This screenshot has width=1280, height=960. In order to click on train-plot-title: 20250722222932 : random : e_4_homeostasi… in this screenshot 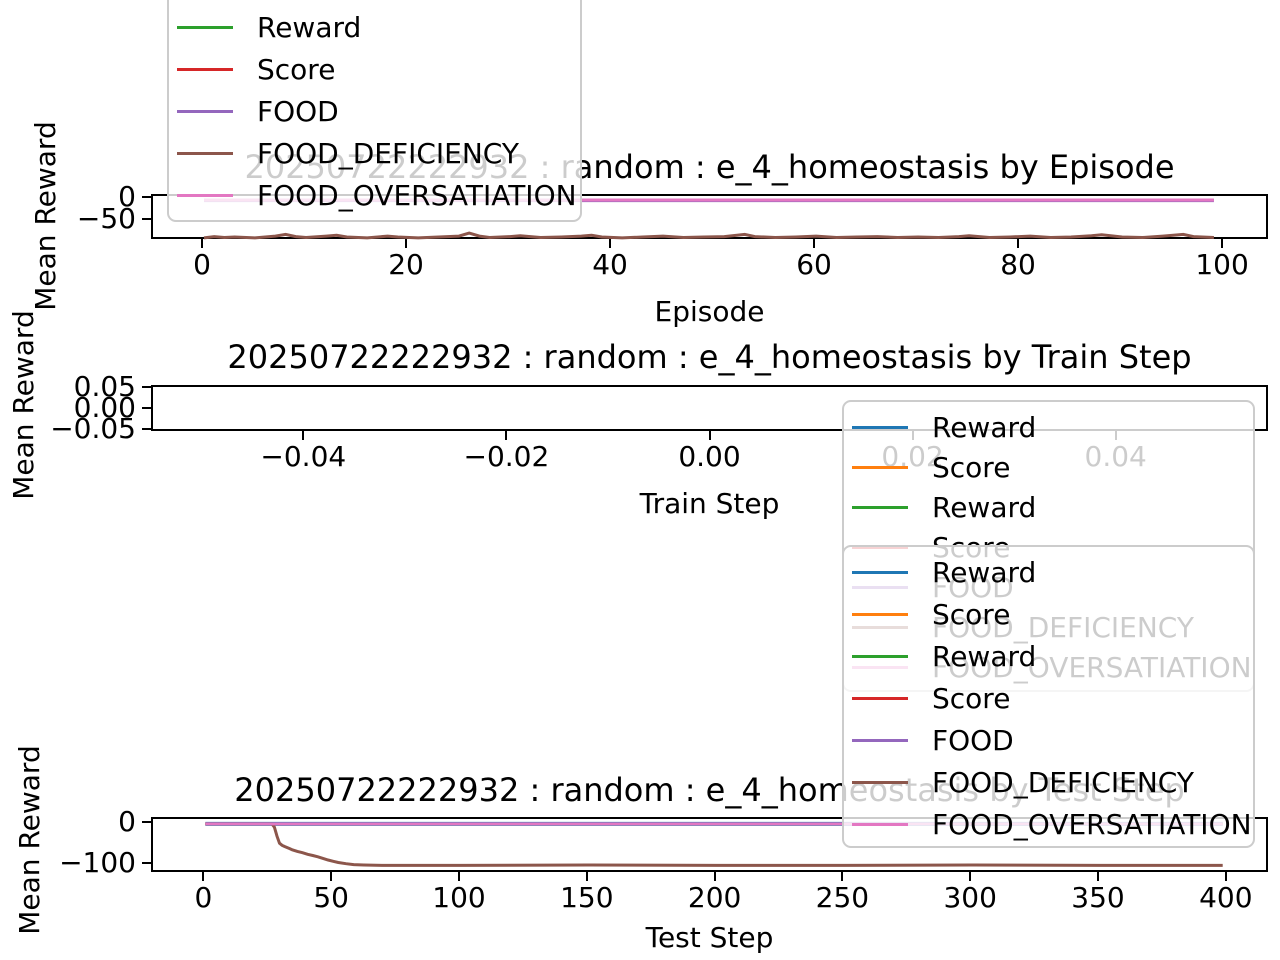, I will do `click(709, 357)`.